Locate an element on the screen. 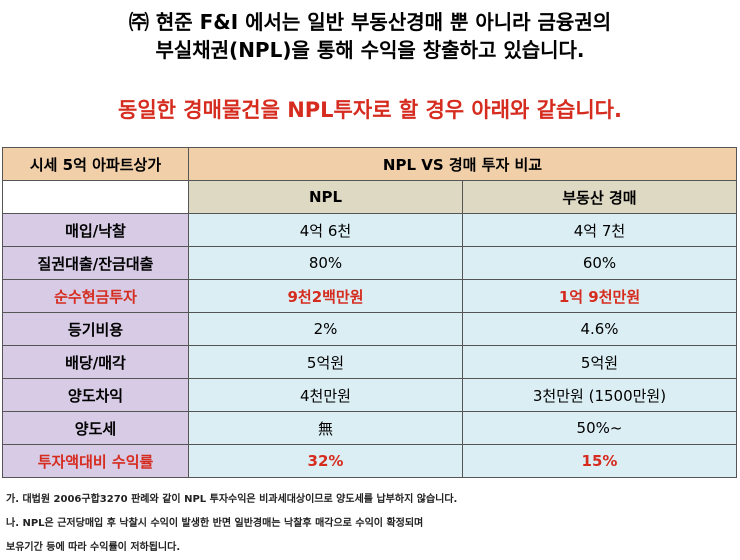 The width and height of the screenshot is (740, 560). npl-value: 2% is located at coordinates (325, 329).